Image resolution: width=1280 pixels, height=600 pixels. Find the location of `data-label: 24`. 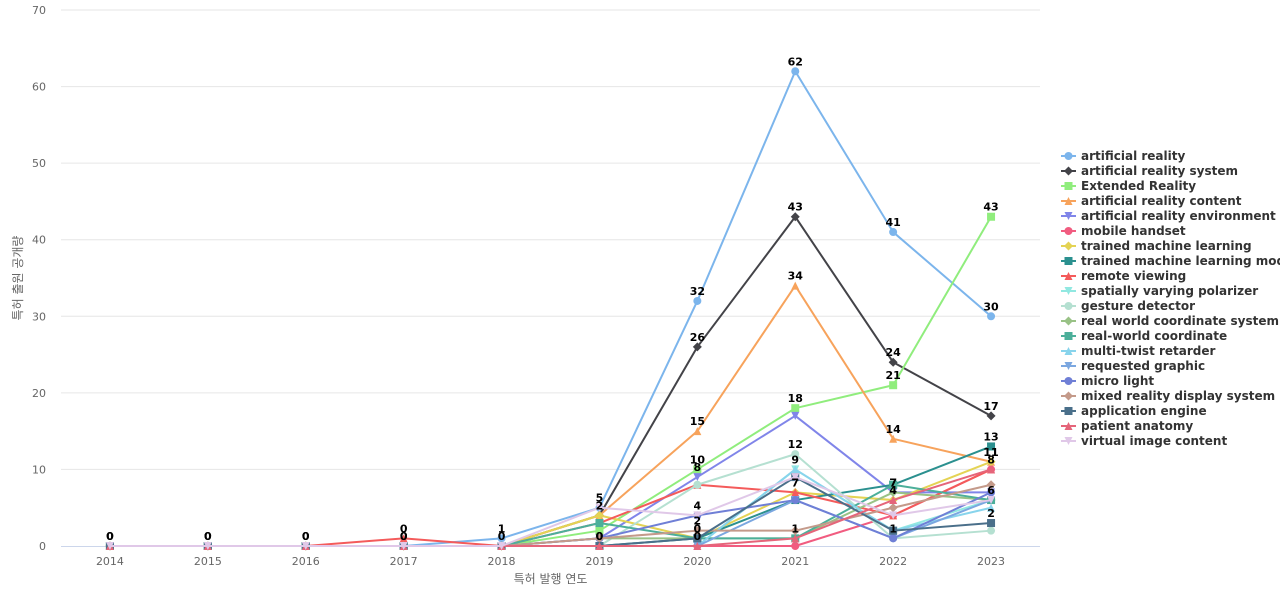

data-label: 24 is located at coordinates (893, 352).